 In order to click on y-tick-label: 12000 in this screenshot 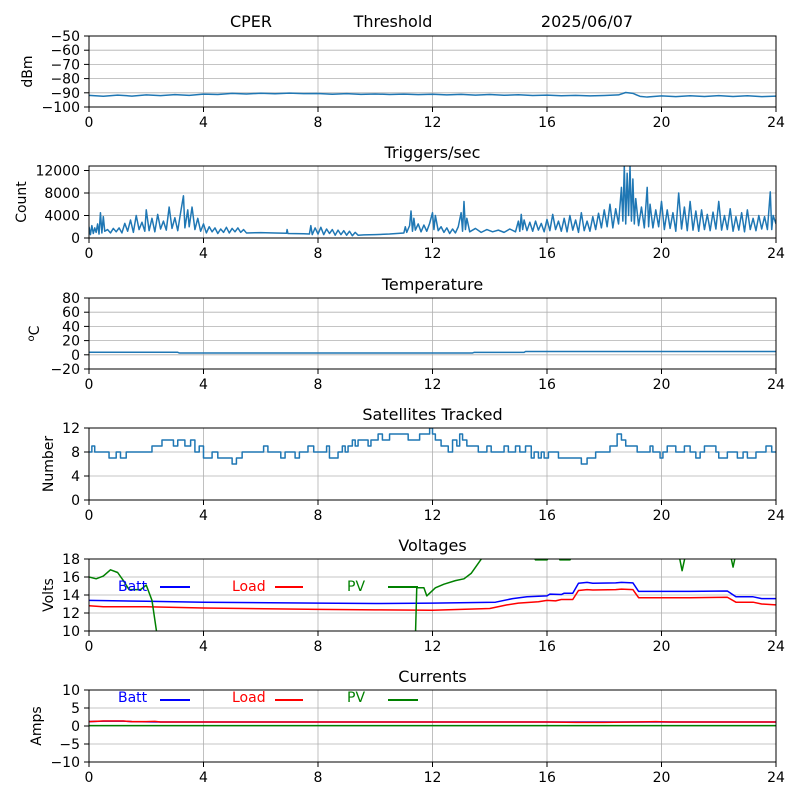, I will do `click(57, 172)`.